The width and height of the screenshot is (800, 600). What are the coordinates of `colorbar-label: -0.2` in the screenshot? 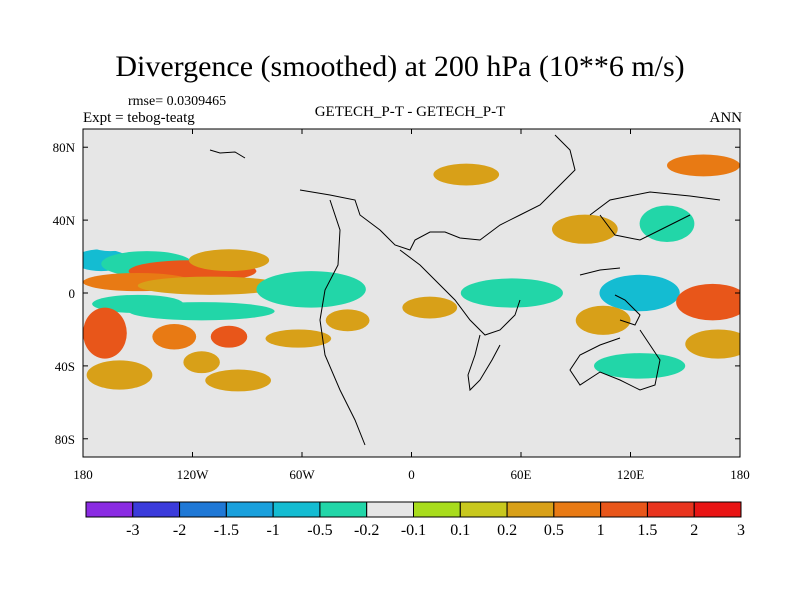 It's located at (366, 530).